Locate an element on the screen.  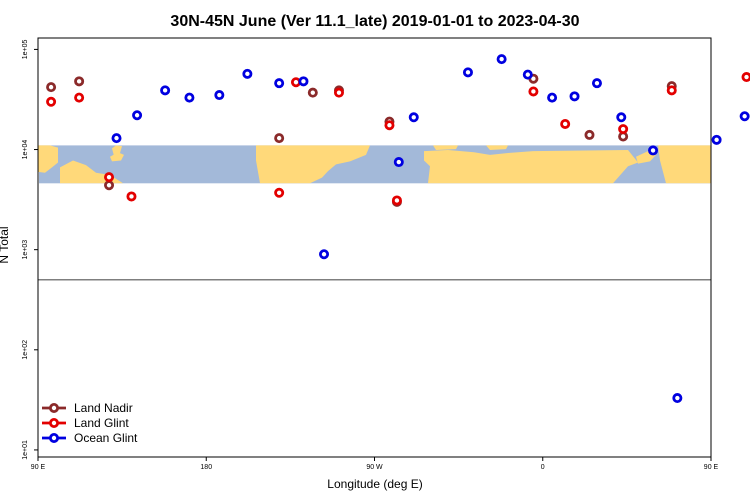
x-tick-label: 90 W is located at coordinates (374, 467).